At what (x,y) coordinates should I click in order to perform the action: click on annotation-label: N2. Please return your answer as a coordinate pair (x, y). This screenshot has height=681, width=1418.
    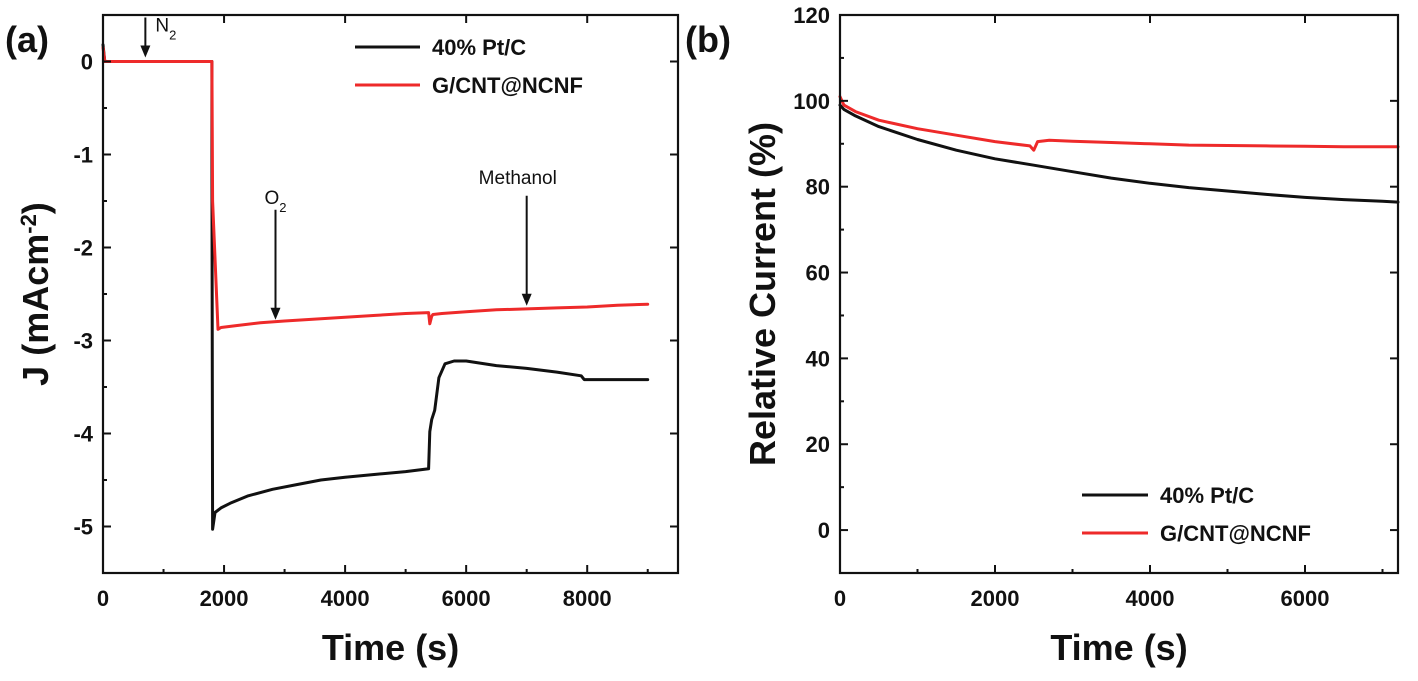
    Looking at the image, I should click on (165, 29).